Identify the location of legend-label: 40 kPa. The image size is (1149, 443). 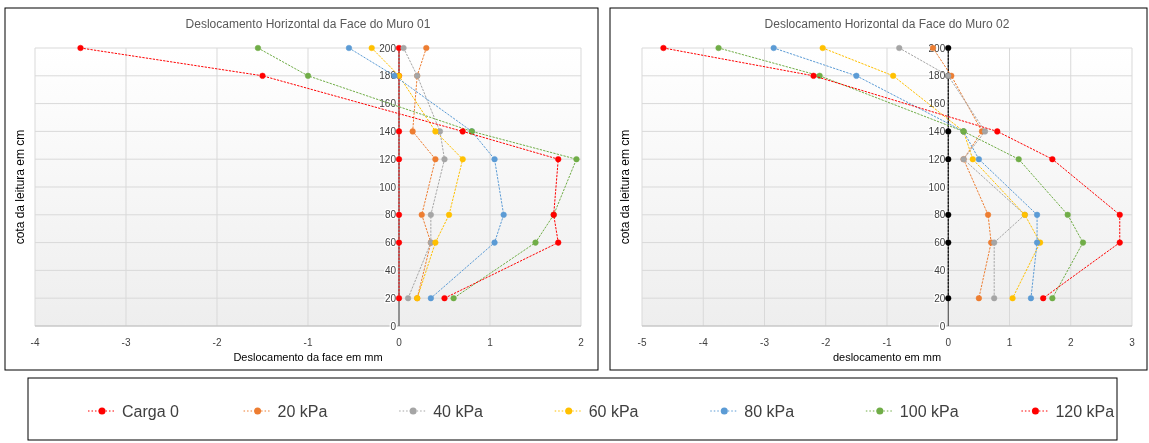
(458, 411).